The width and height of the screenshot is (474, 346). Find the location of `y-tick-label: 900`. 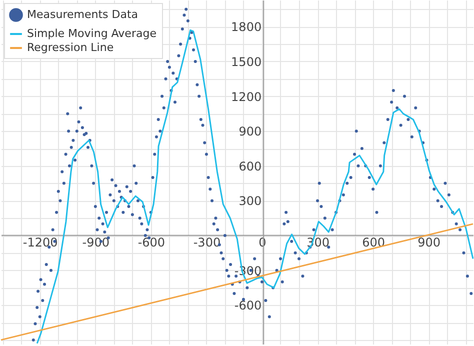

y-tick-label: 900 is located at coordinates (250, 131).